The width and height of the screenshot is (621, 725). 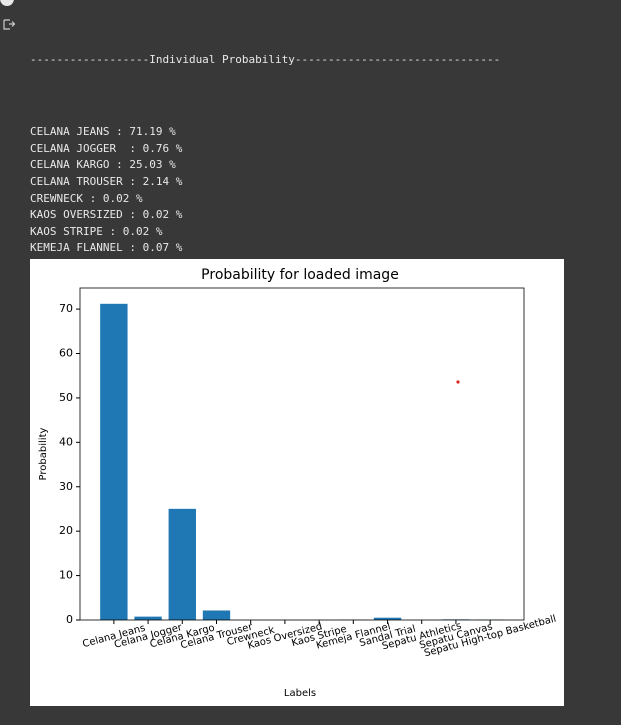 What do you see at coordinates (9, 25) in the screenshot?
I see `output-icon` at bounding box center [9, 25].